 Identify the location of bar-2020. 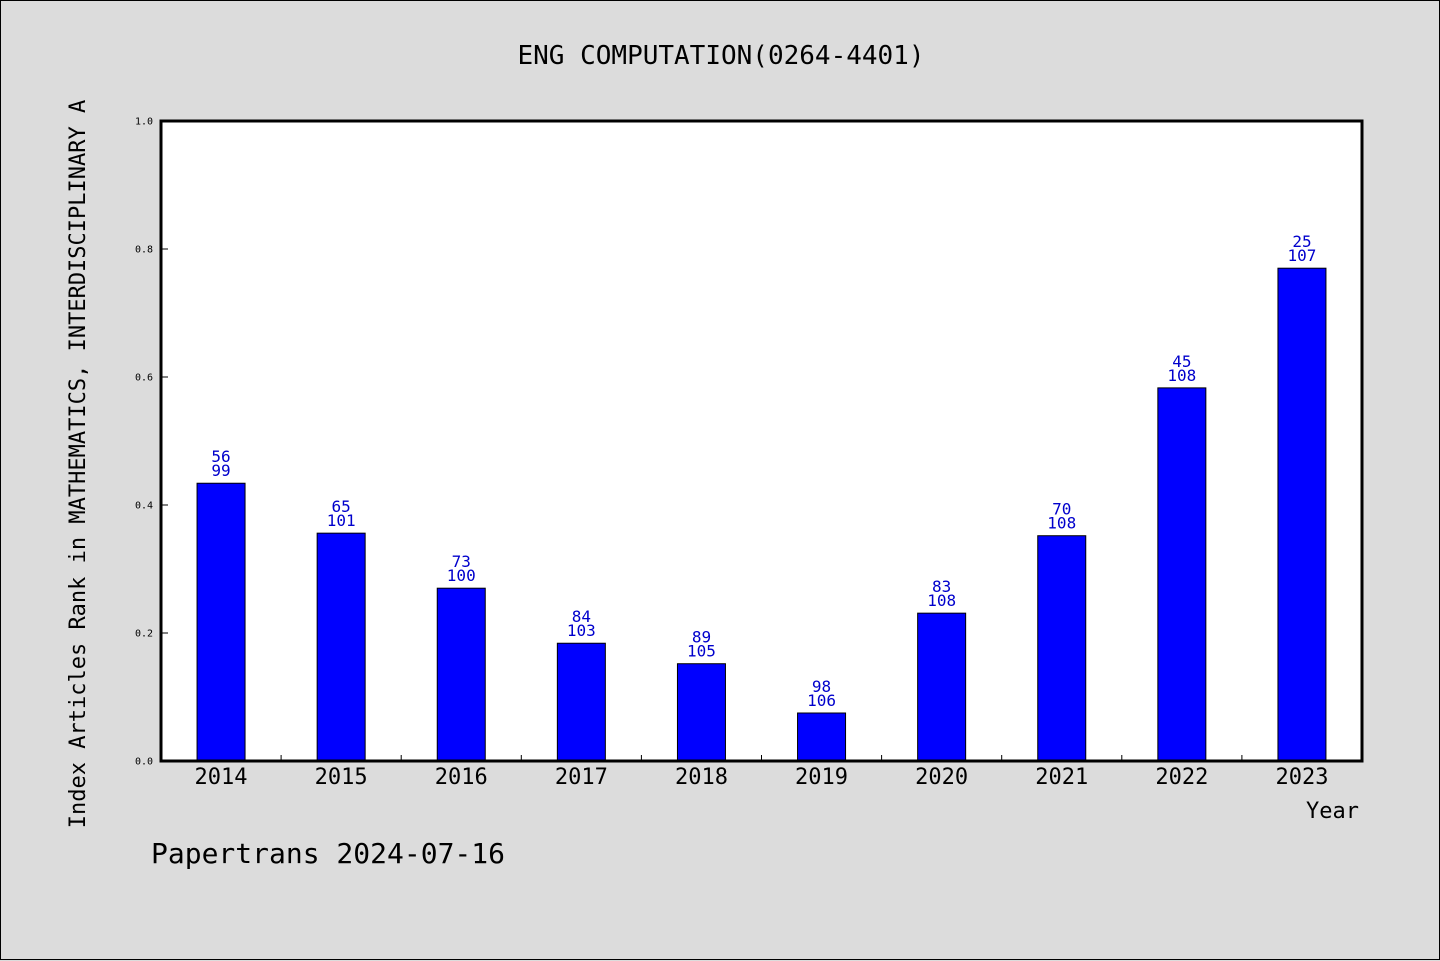
(942, 687).